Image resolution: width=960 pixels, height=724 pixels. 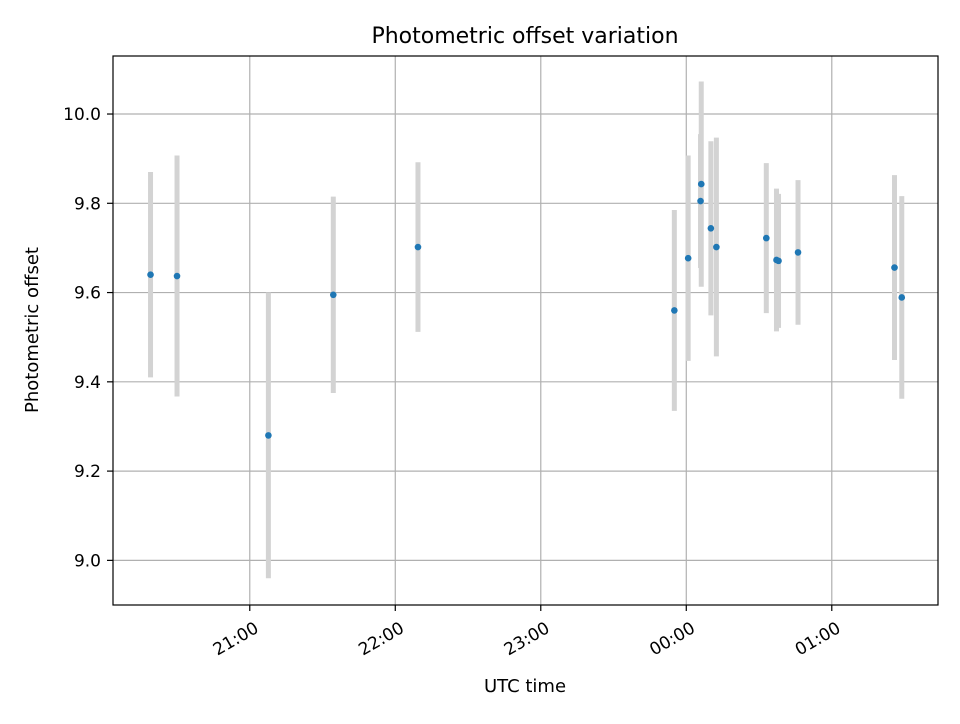 What do you see at coordinates (87, 561) in the screenshot?
I see `y-tick-label: 9.0` at bounding box center [87, 561].